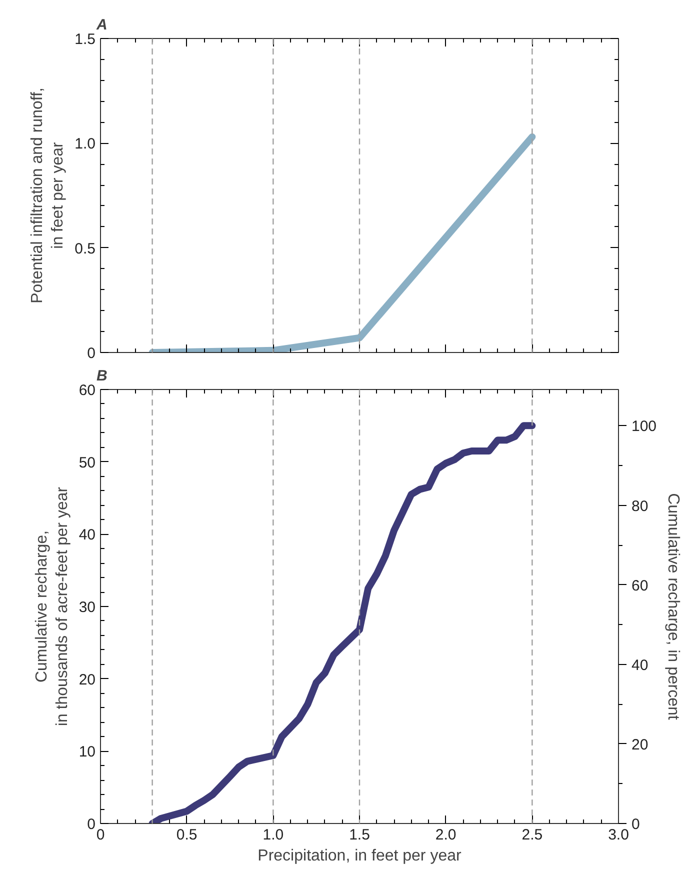  Describe the element at coordinates (87, 679) in the screenshot. I see `y-tick-label: 20` at that location.